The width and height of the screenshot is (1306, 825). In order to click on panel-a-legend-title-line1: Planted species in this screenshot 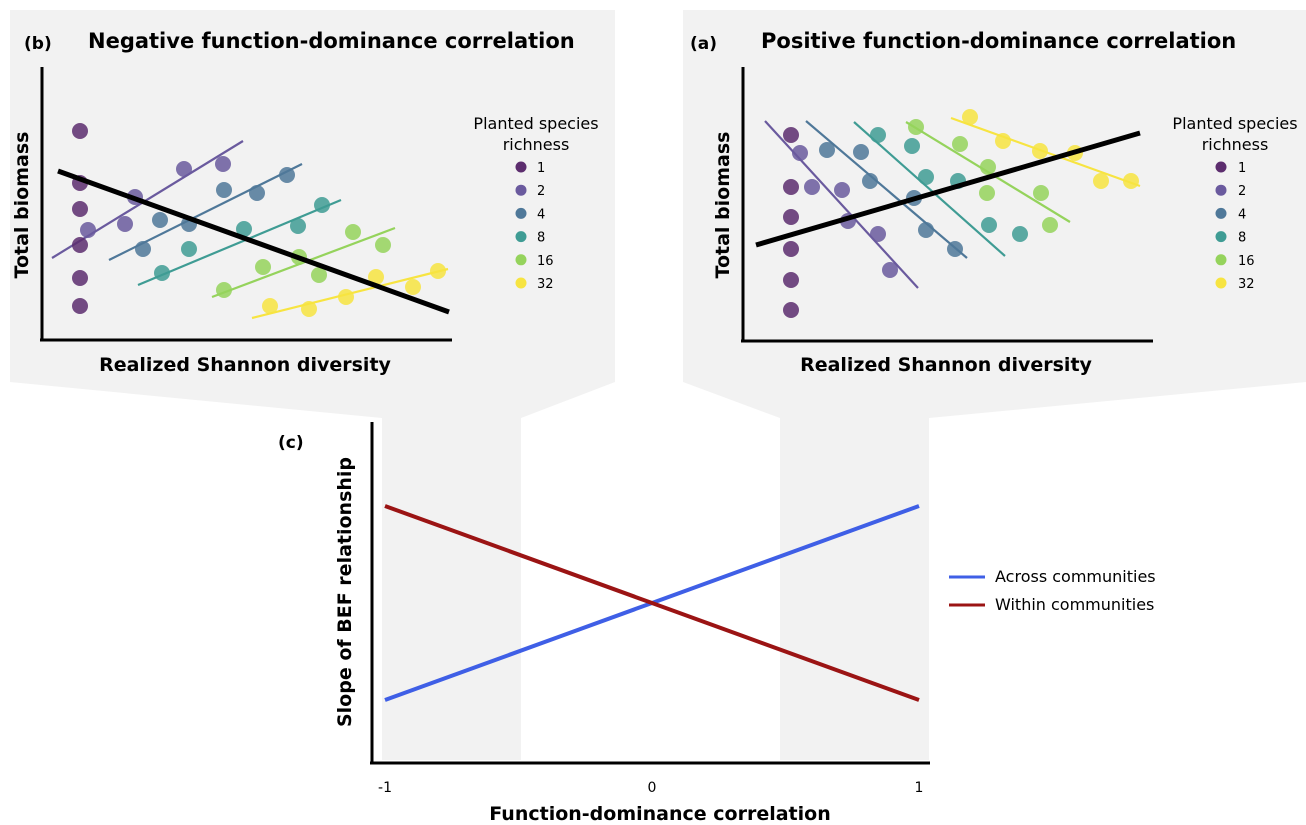, I will do `click(1234, 123)`.